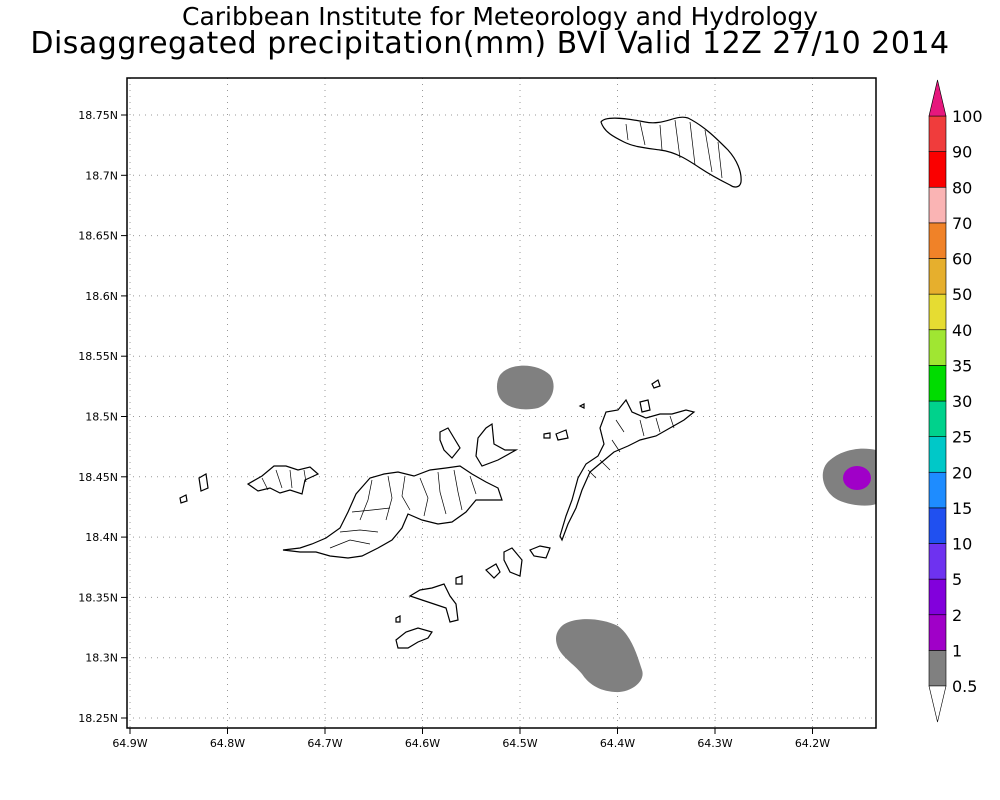 This screenshot has height=800, width=1000. What do you see at coordinates (129, 743) in the screenshot?
I see `lon-tick-label: 64.9W` at bounding box center [129, 743].